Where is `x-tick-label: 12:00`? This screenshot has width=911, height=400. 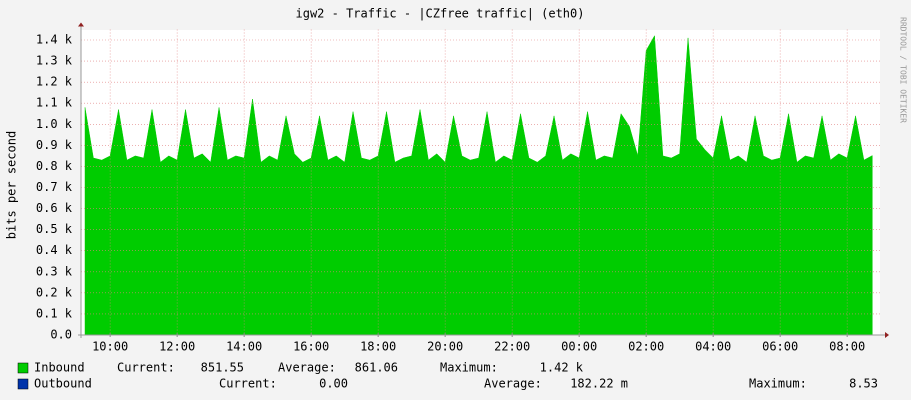
x-tick-label: 12:00 is located at coordinates (177, 347).